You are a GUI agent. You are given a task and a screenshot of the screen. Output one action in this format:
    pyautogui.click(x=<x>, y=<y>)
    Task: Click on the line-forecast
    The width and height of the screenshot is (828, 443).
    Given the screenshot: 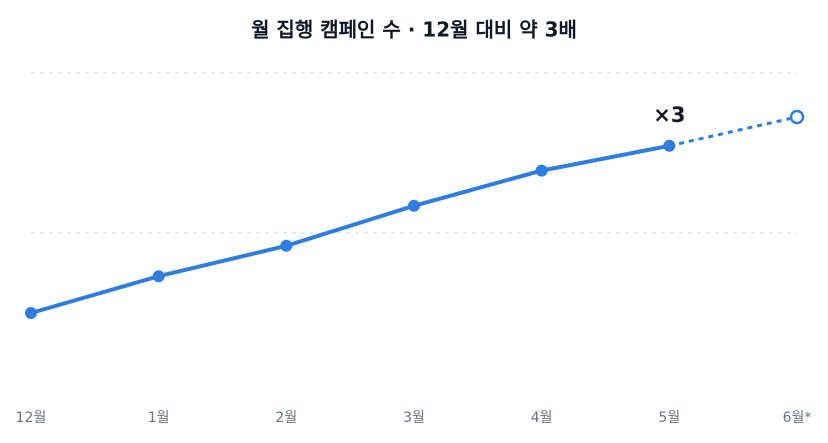 What is the action you would take?
    pyautogui.click(x=733, y=131)
    